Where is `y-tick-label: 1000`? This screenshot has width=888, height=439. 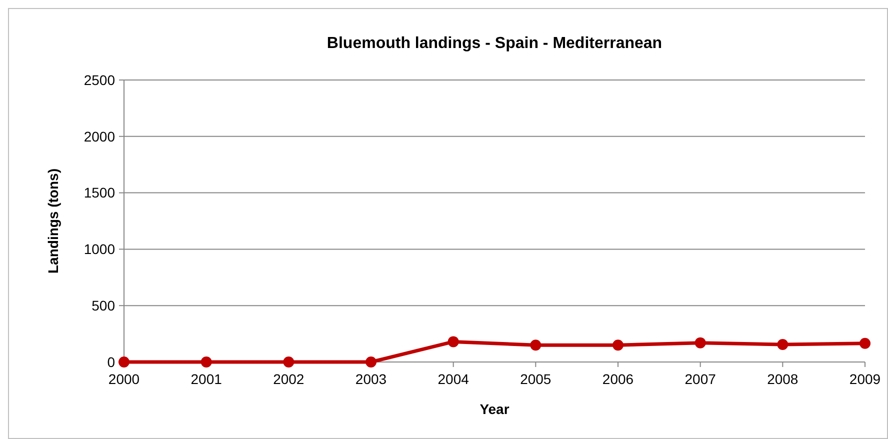 y-tick-label: 1000 is located at coordinates (100, 249).